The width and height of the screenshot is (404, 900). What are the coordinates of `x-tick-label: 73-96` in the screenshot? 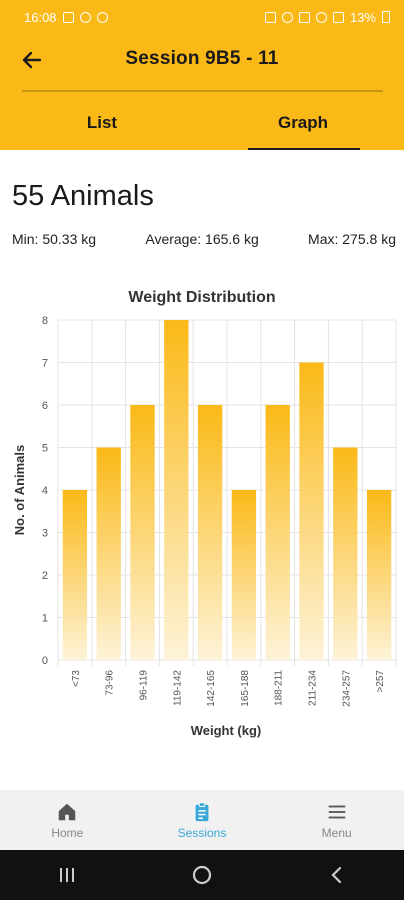 It's located at (110, 683).